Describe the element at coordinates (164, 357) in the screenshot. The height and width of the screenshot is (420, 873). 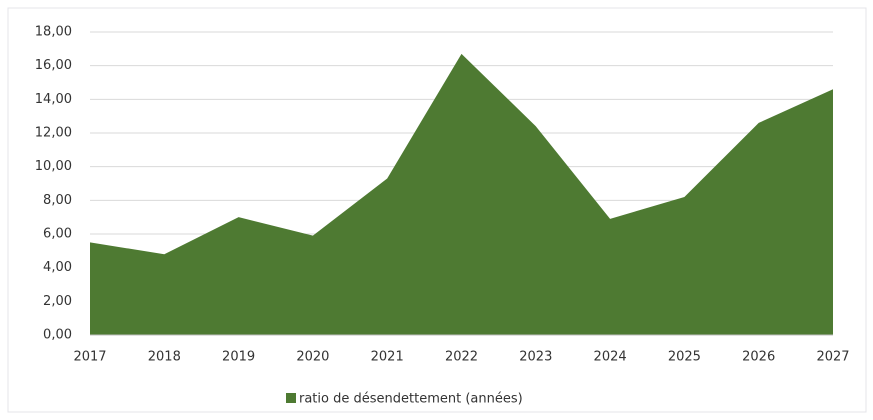
I see `x-tick-label: 2018` at that location.